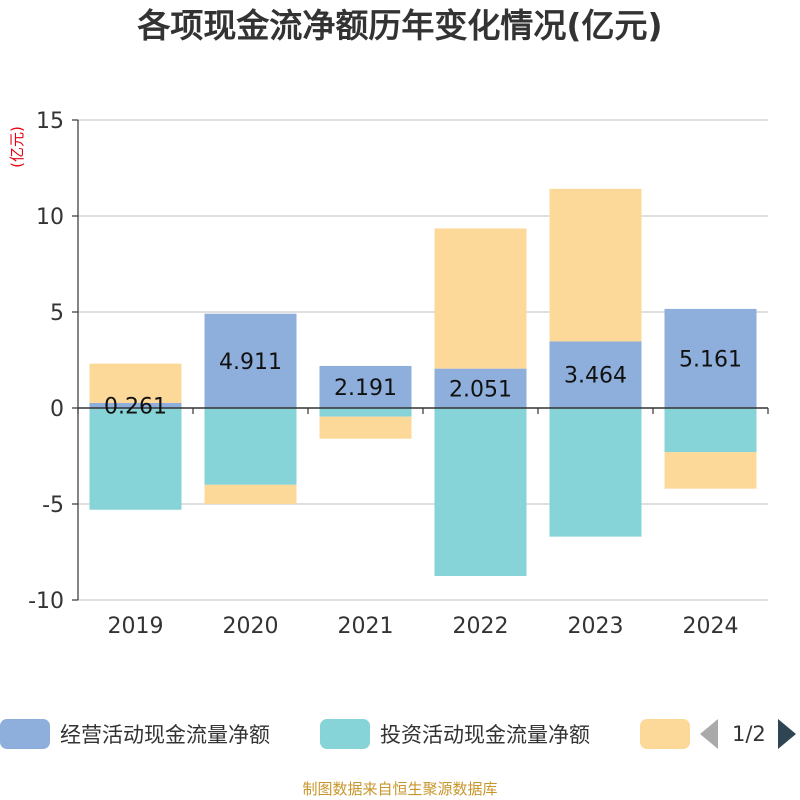  Describe the element at coordinates (596, 626) in the screenshot. I see `x-tick-label-2023: 2023` at that location.